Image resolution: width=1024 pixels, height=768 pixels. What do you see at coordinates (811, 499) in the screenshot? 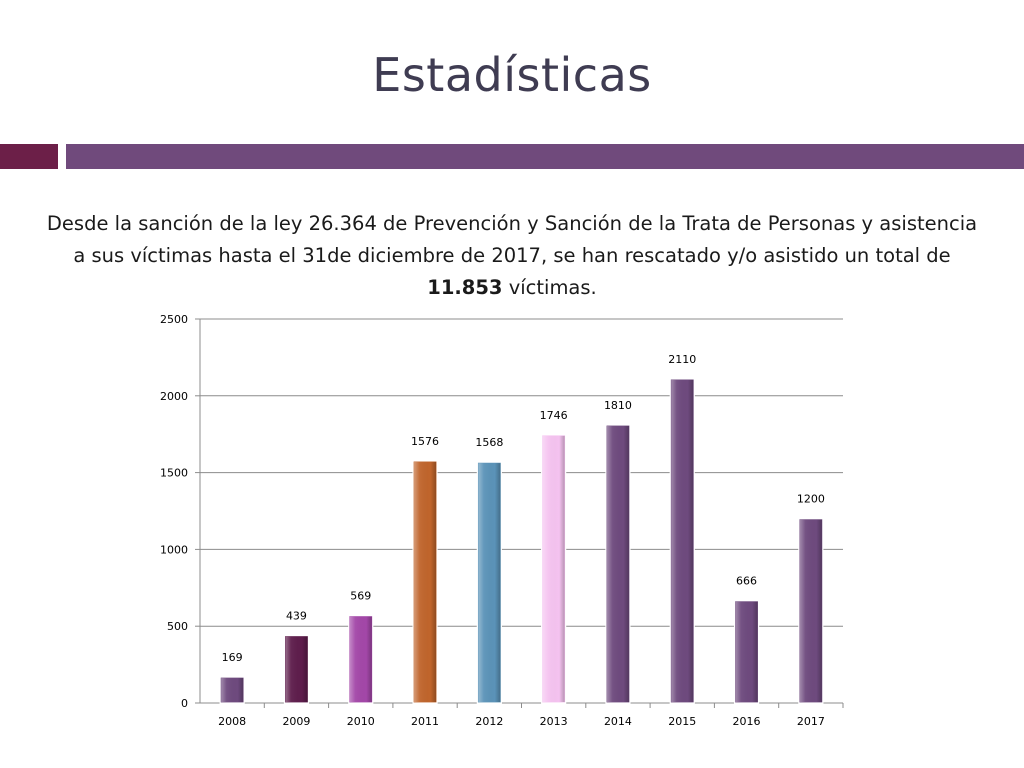
I see `data-label: 1200` at bounding box center [811, 499].